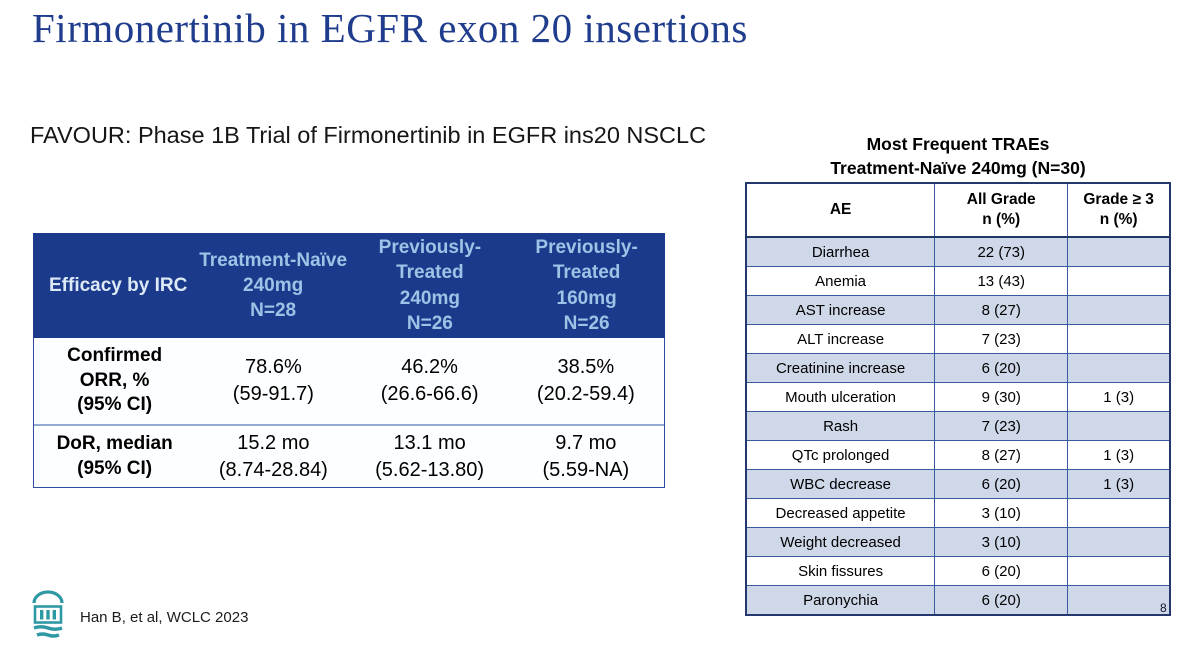  I want to click on ae-cell: Decreased appetite, so click(840, 513).